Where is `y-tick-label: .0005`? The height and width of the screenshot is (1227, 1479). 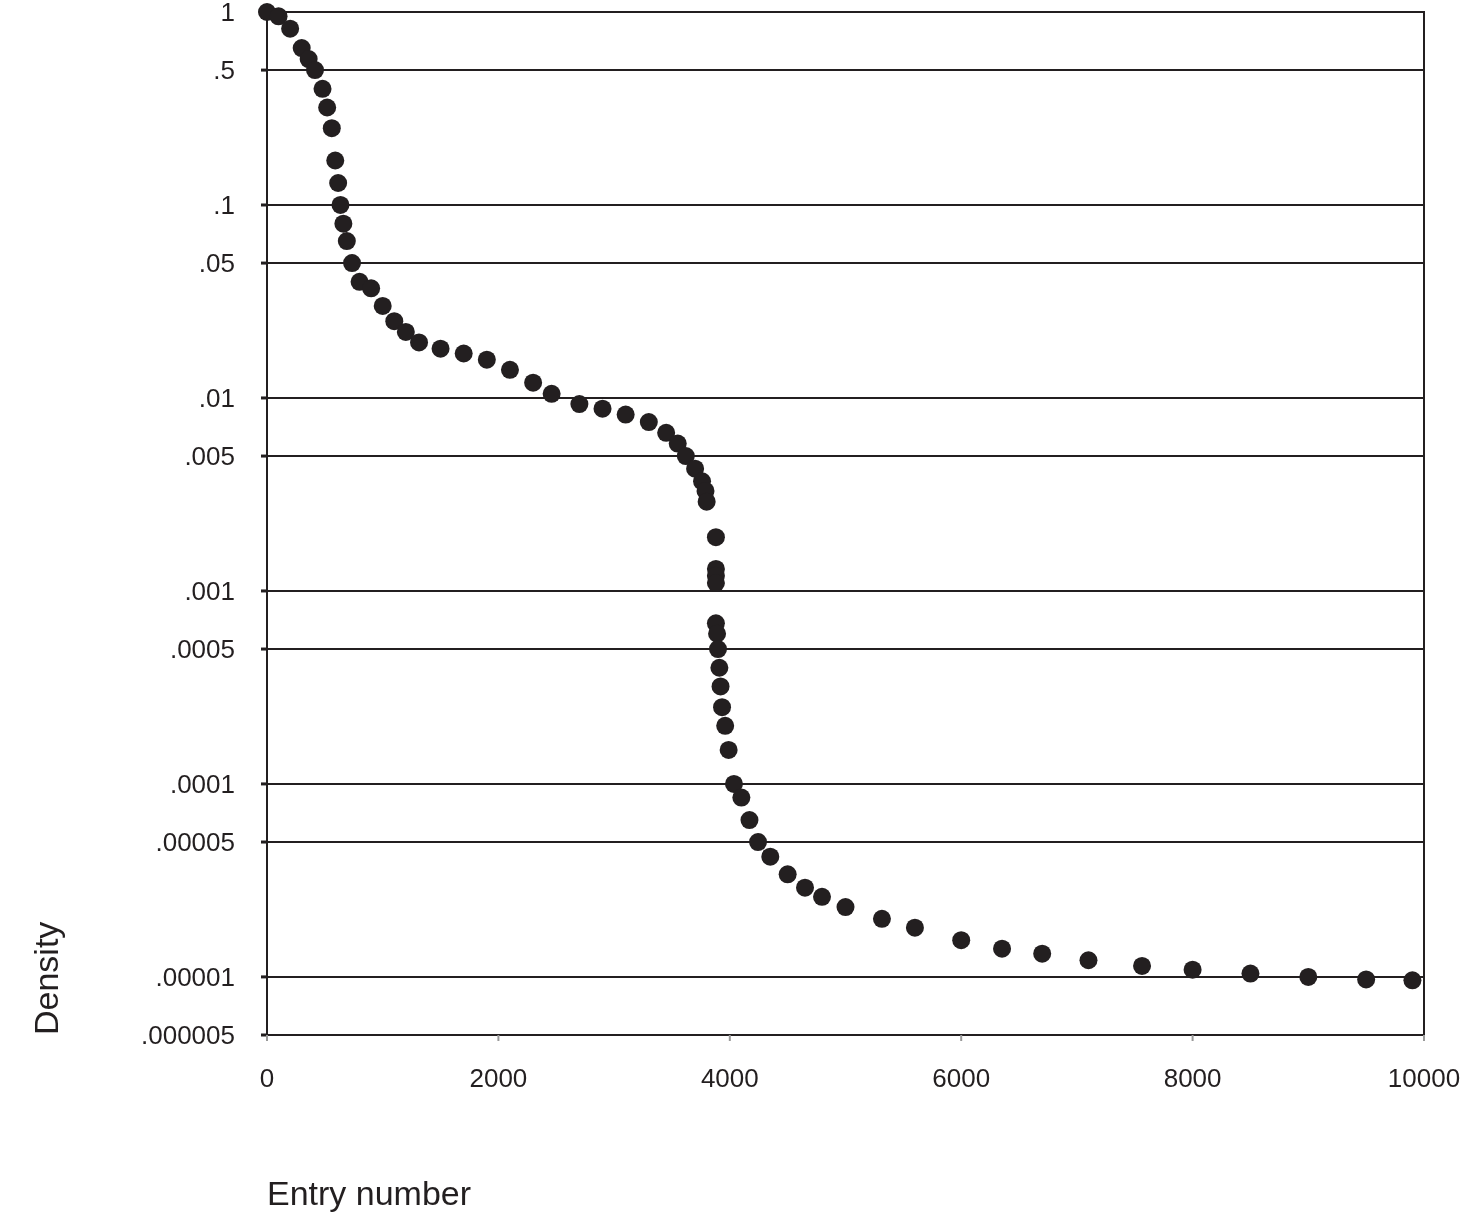 y-tick-label: .0005 is located at coordinates (202, 649).